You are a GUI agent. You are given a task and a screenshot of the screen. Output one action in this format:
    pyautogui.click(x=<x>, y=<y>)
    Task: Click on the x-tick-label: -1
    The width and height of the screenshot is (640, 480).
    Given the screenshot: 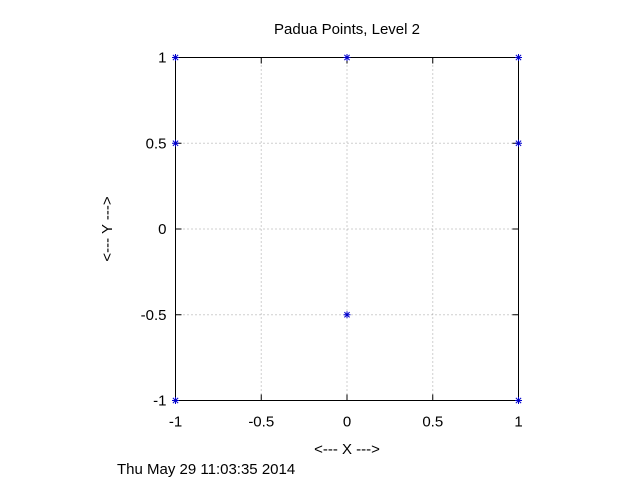 What is the action you would take?
    pyautogui.click(x=175, y=422)
    